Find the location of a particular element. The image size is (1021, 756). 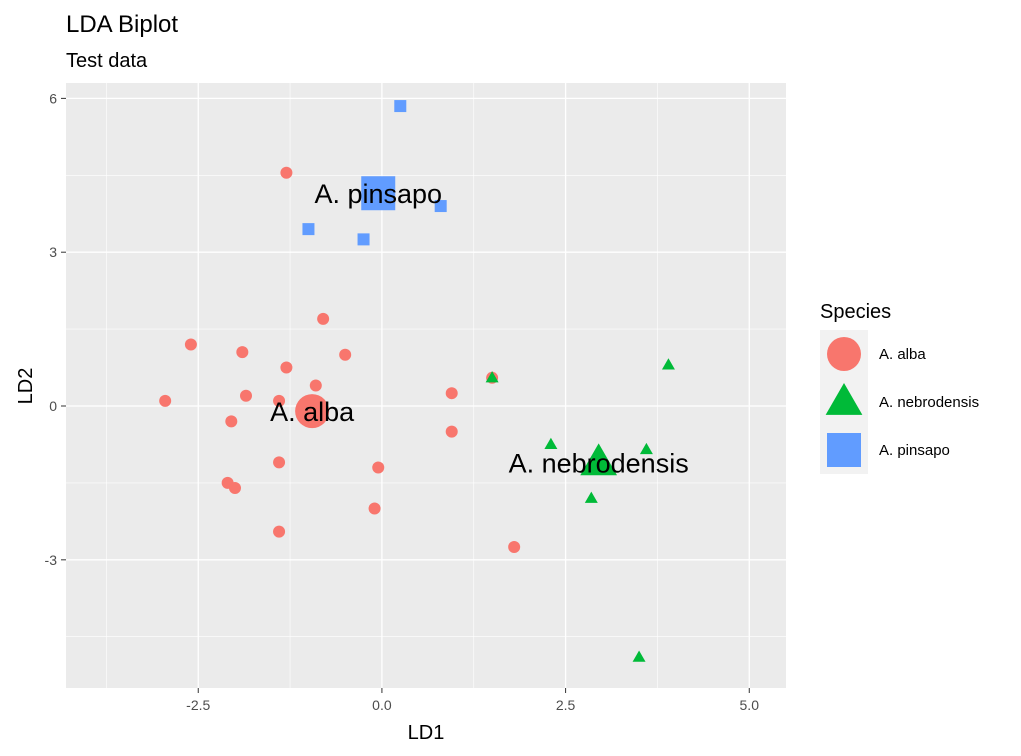

x-axis: -2.5 0.0 2.5 5.0 is located at coordinates (472, 700).